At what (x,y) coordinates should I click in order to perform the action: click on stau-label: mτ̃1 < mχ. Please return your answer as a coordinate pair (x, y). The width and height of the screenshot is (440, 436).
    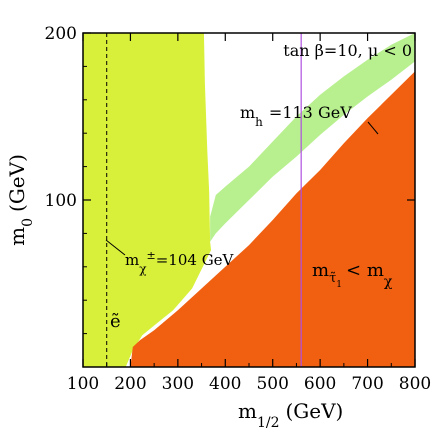
    Looking at the image, I should click on (352, 275).